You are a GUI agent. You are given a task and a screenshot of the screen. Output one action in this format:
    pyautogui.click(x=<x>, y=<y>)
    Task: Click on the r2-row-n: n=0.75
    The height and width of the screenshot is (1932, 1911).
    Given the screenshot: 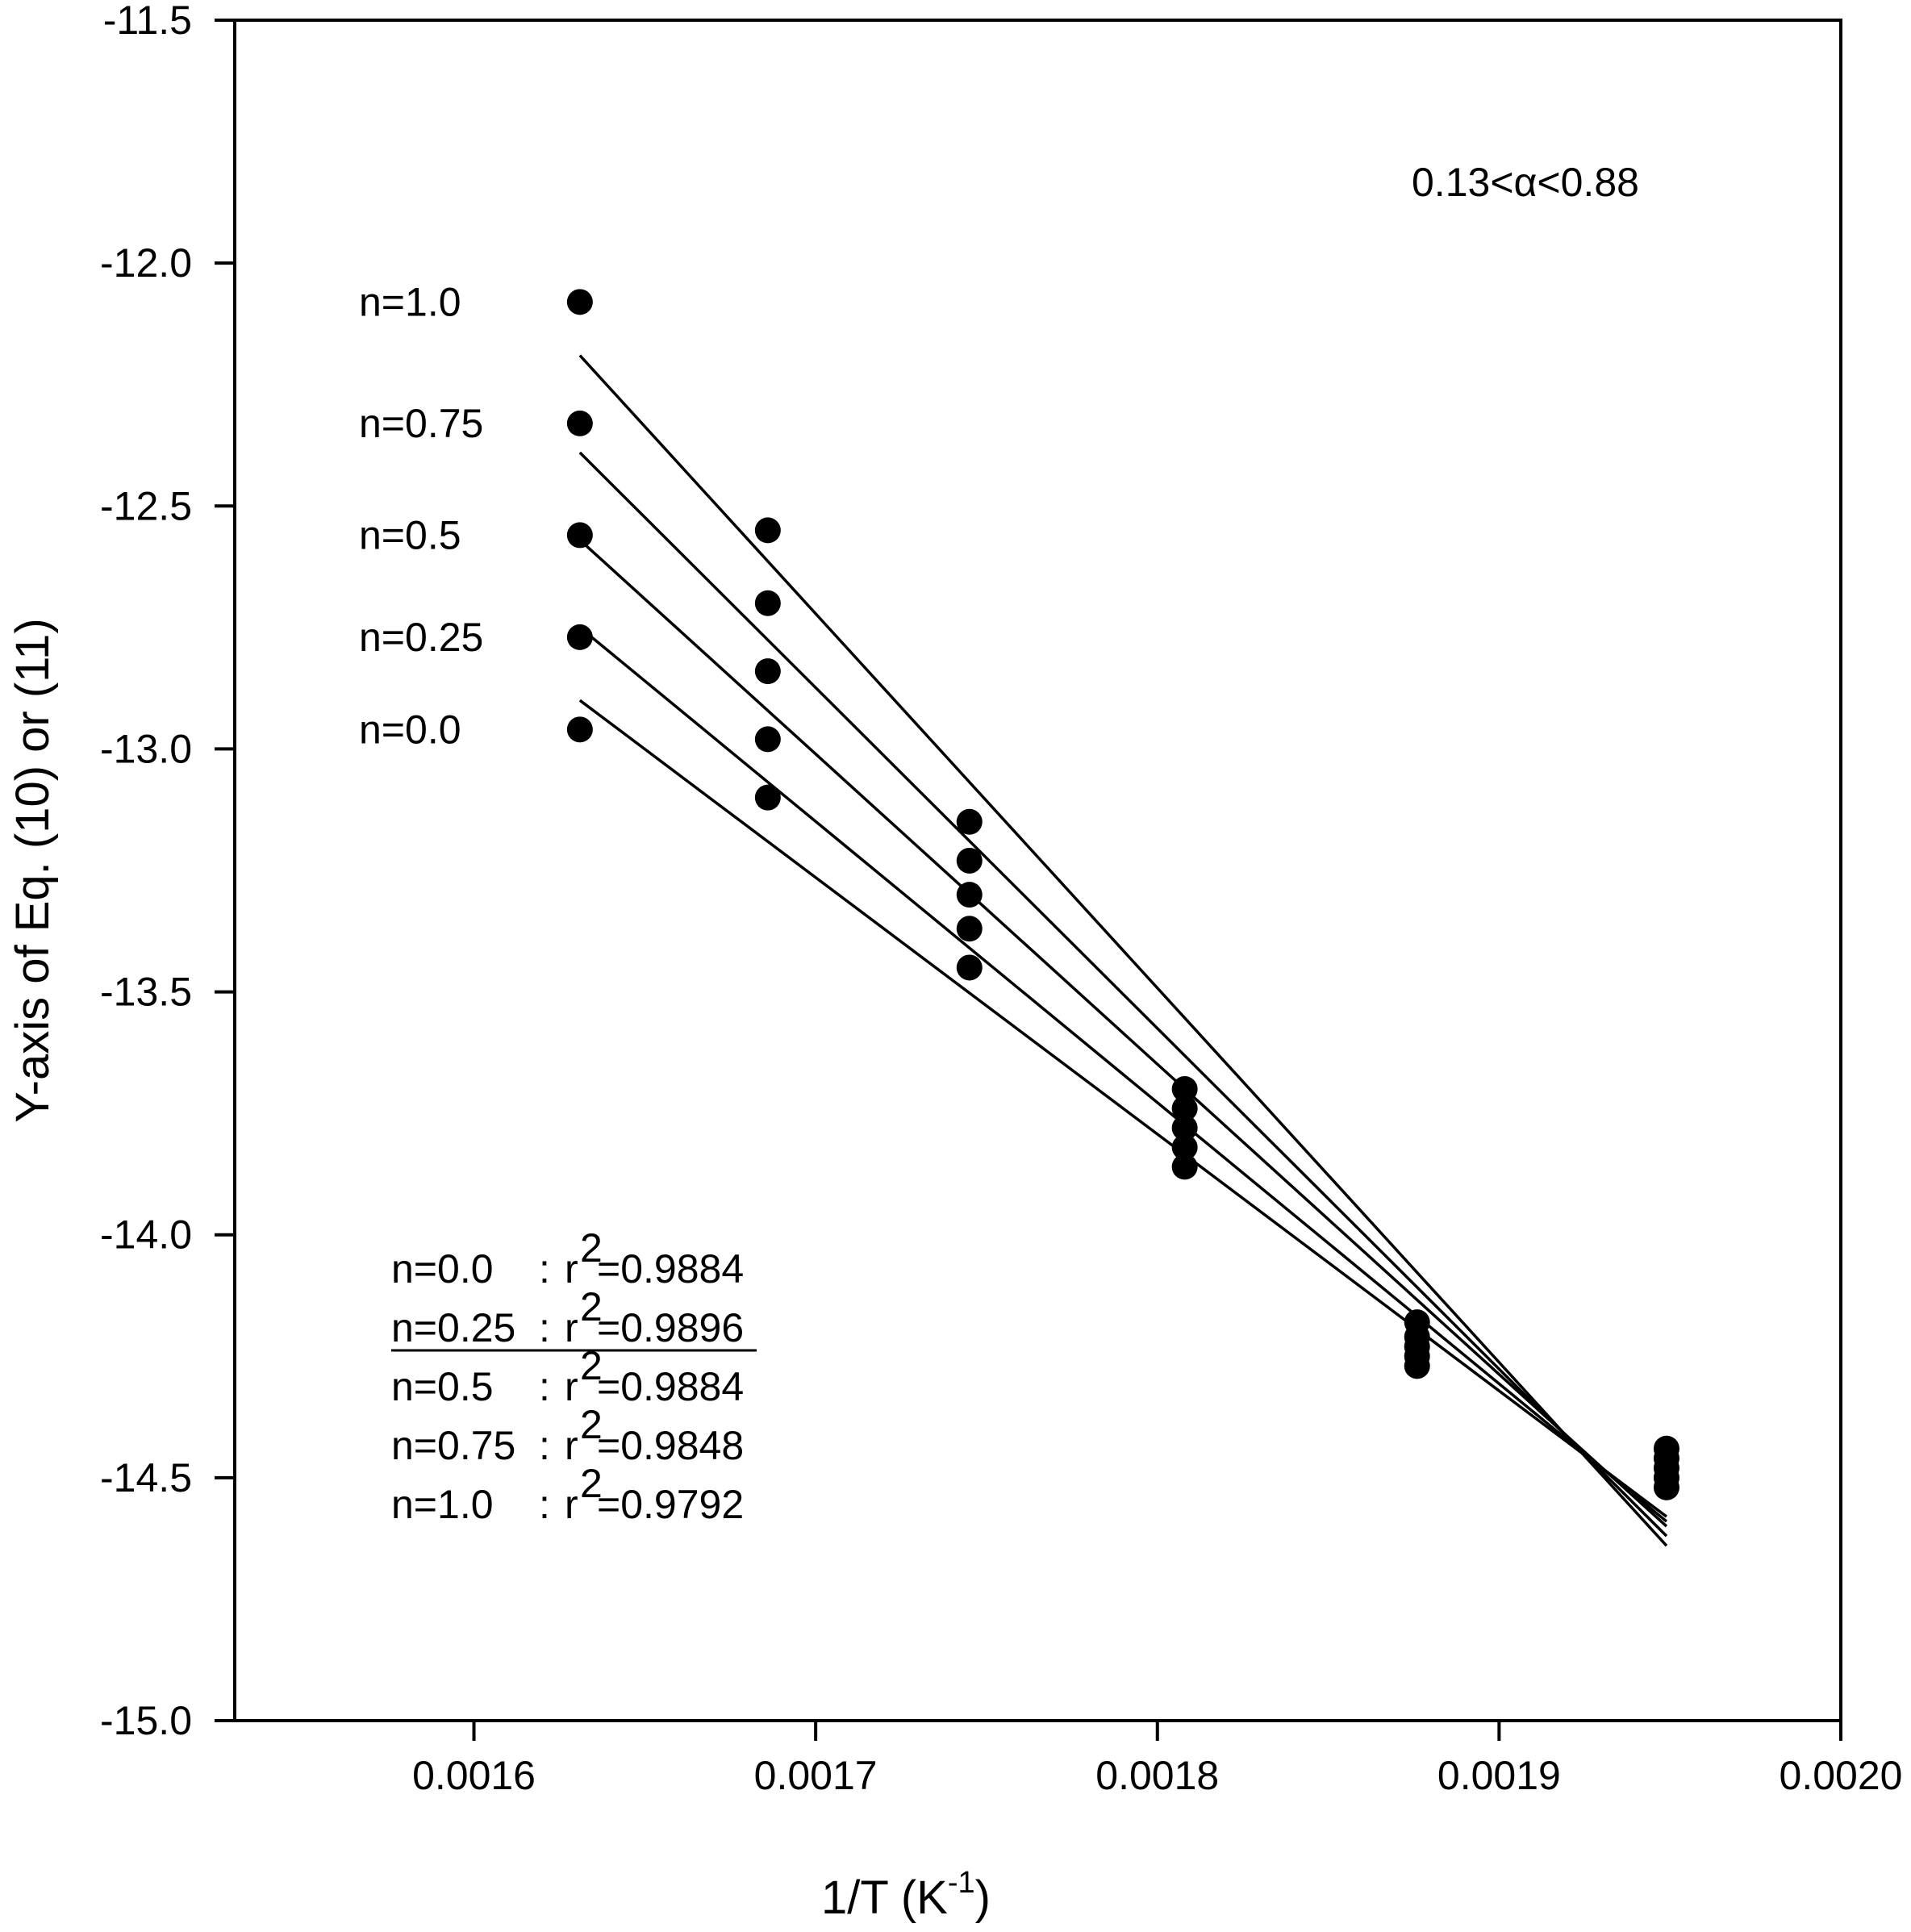 What is the action you would take?
    pyautogui.click(x=453, y=1445)
    